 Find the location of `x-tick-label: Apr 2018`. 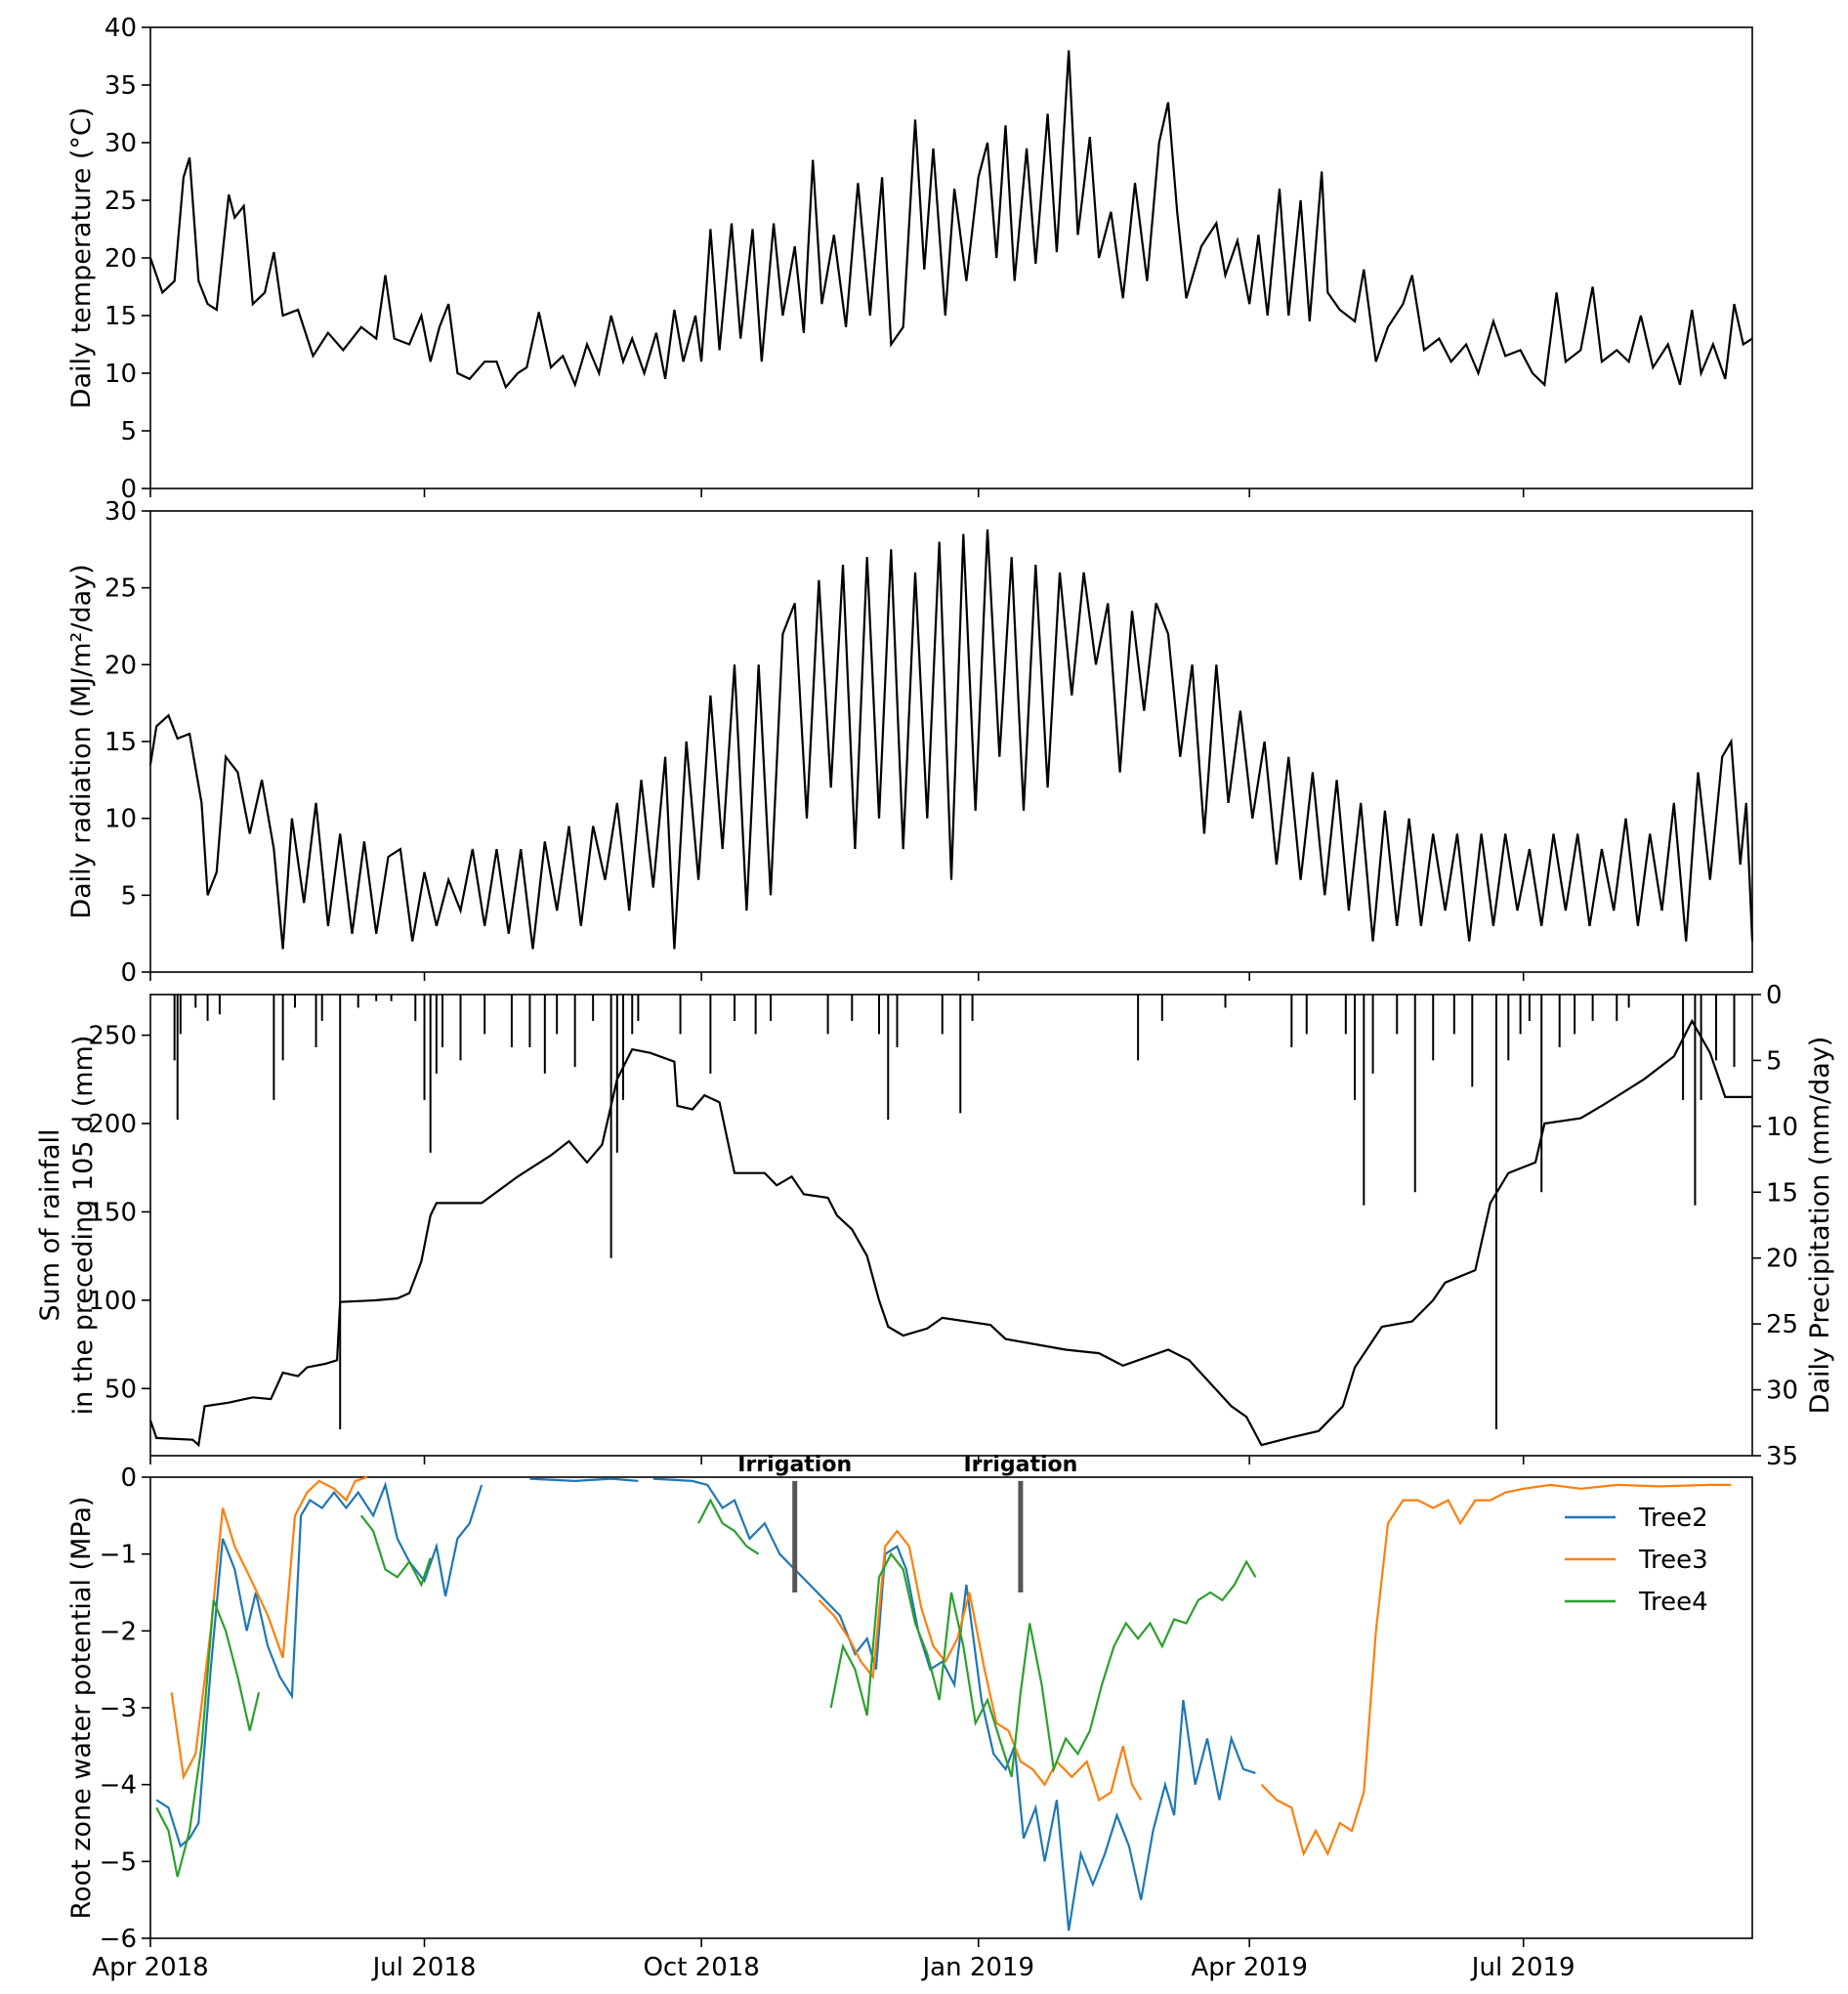

x-tick-label: Apr 2018 is located at coordinates (150, 1967).